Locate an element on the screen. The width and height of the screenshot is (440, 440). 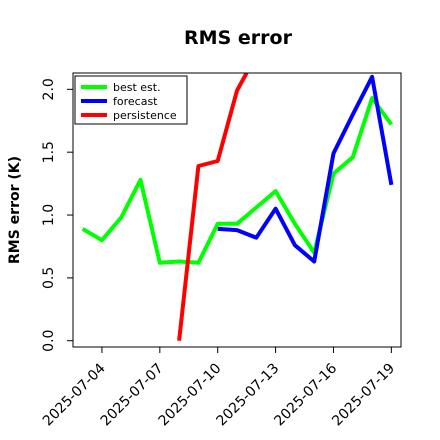
y-axis: 0.0 0.5 1.0 1.5 2.0 is located at coordinates (57, 215).